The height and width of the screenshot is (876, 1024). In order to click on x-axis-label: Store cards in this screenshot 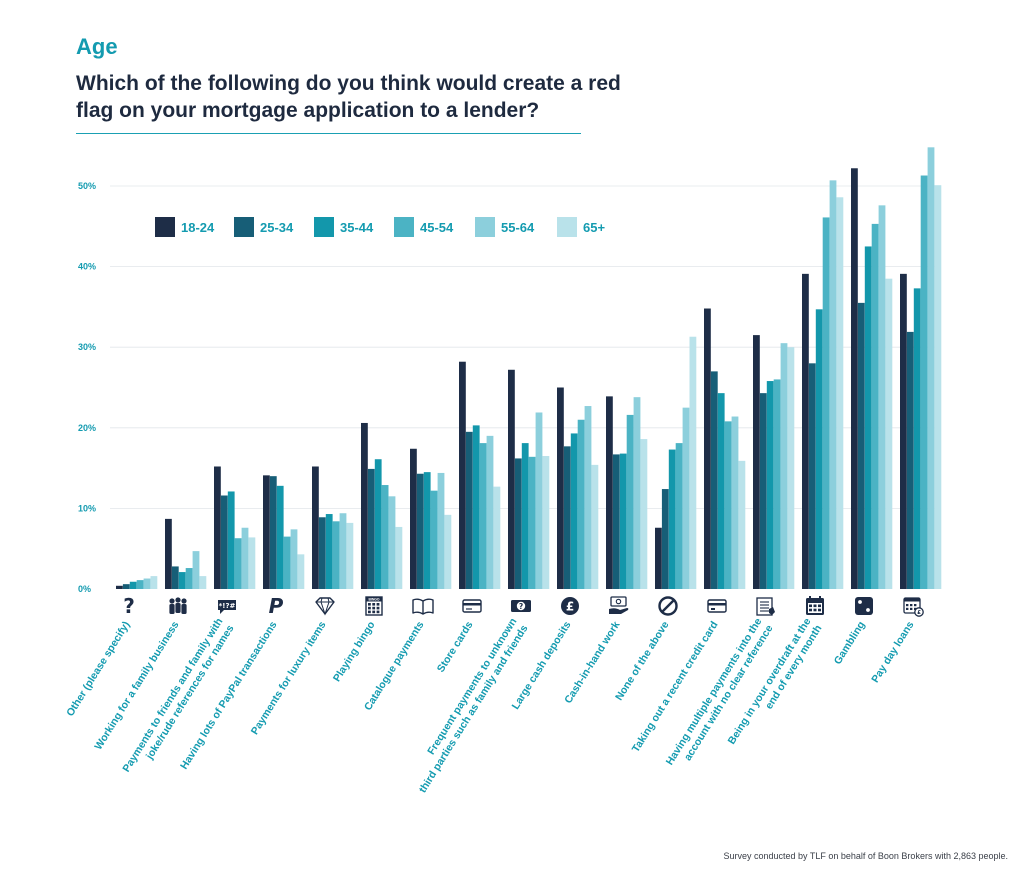, I will do `click(455, 646)`.